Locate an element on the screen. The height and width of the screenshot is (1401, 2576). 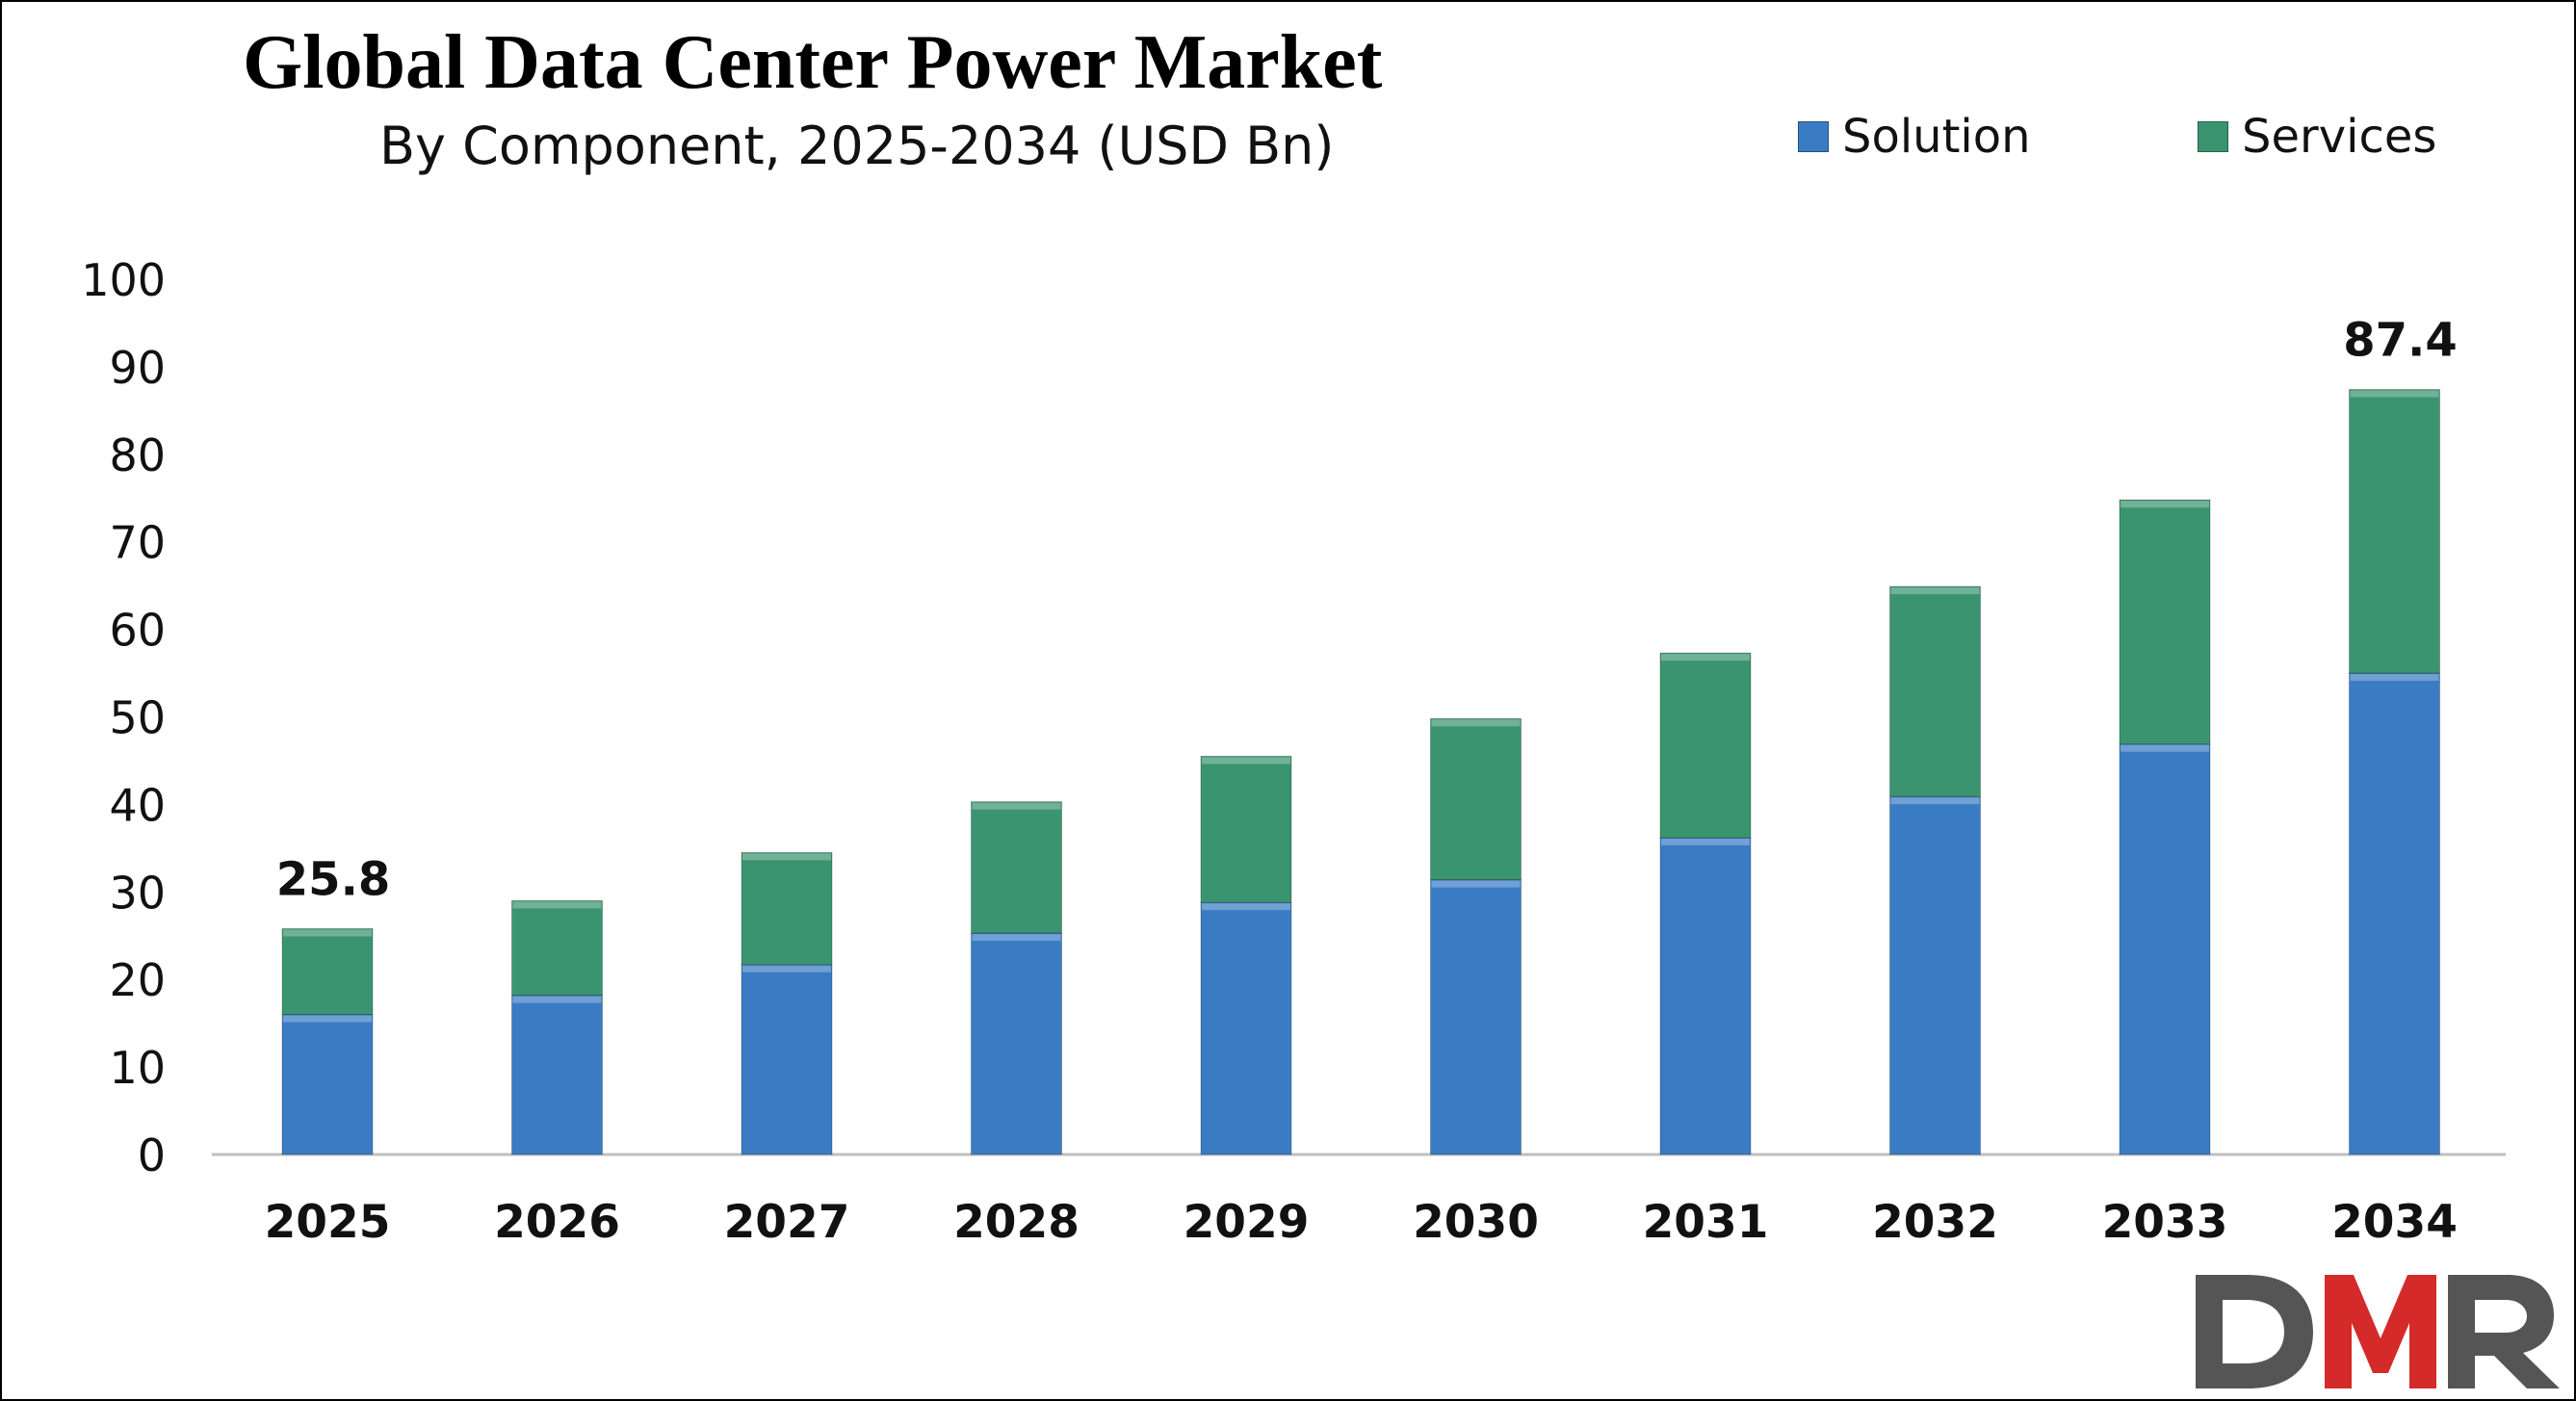
x-tick-label: 2031 is located at coordinates (1706, 1223).